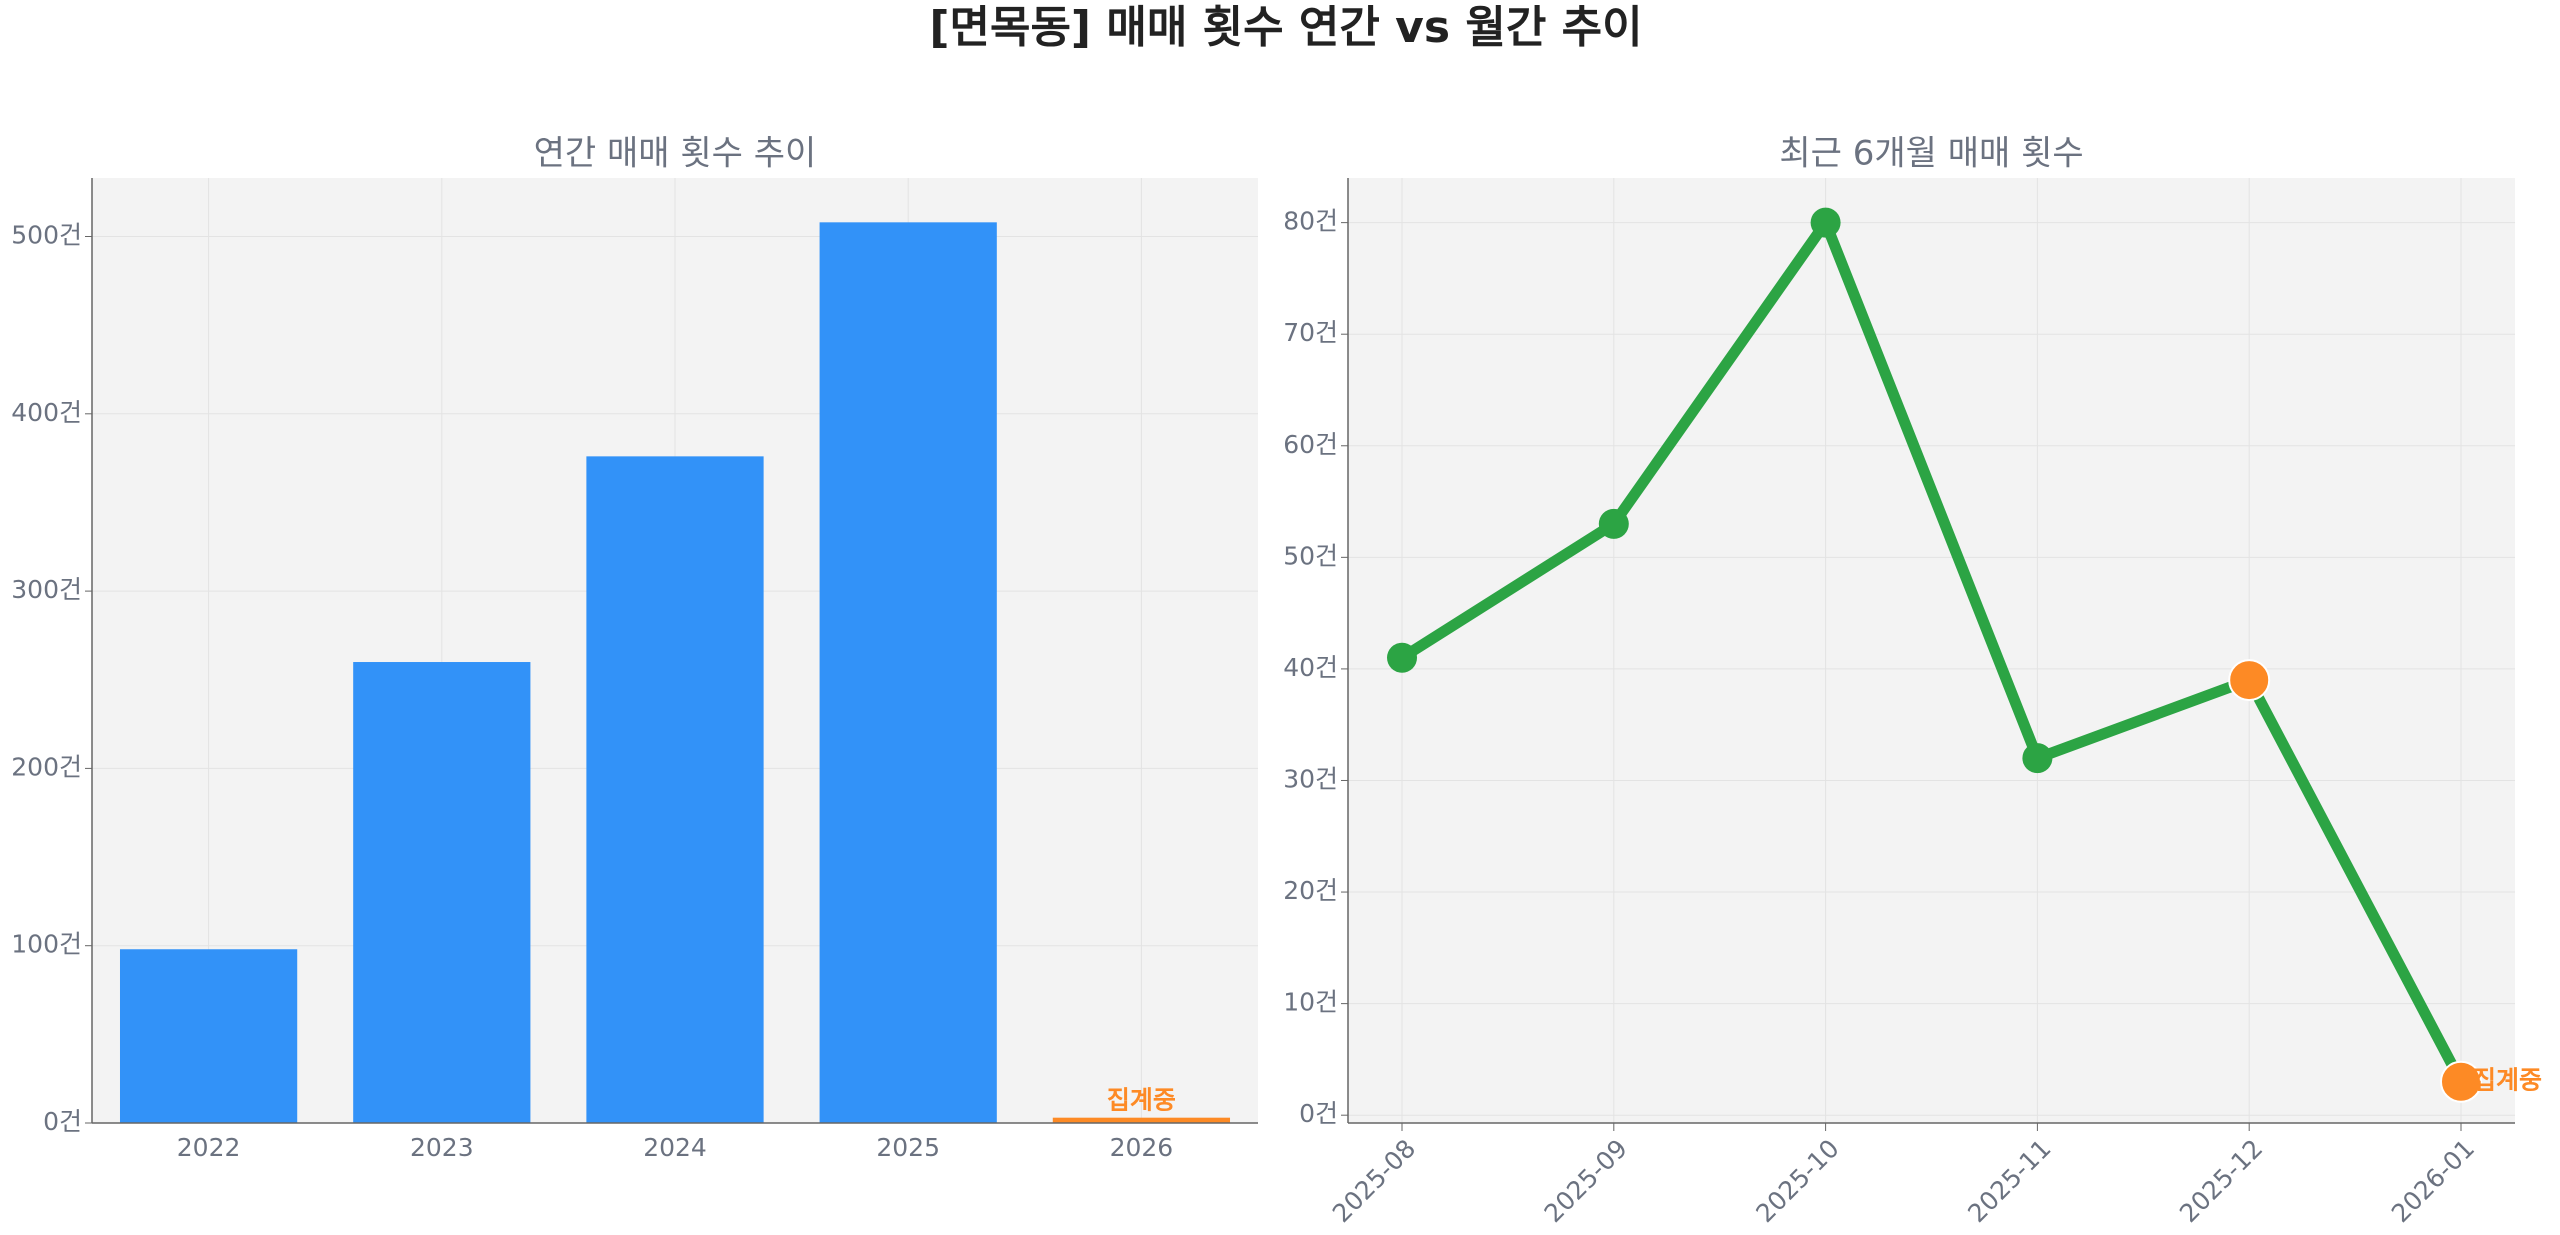  I want to click on y-tick-label: 500건, so click(46, 235).